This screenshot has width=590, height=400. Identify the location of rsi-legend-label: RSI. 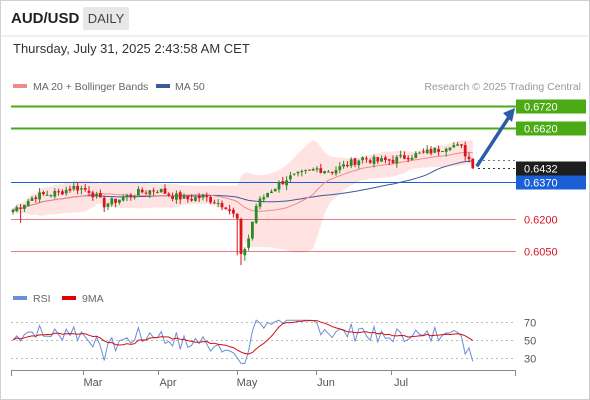
(42, 299).